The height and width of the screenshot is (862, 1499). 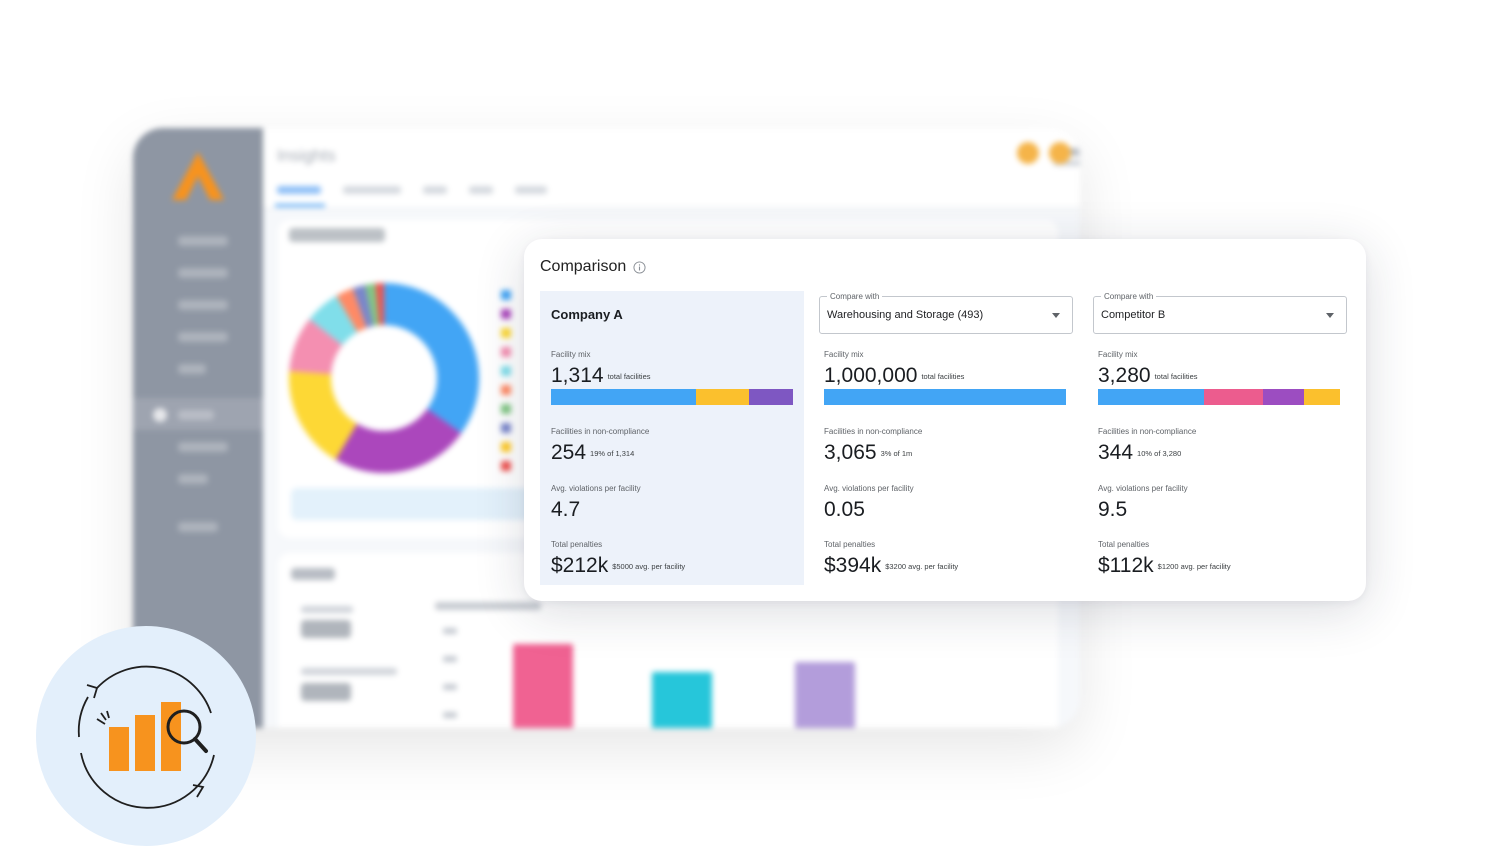 I want to click on user-company, so click(x=1066, y=163).